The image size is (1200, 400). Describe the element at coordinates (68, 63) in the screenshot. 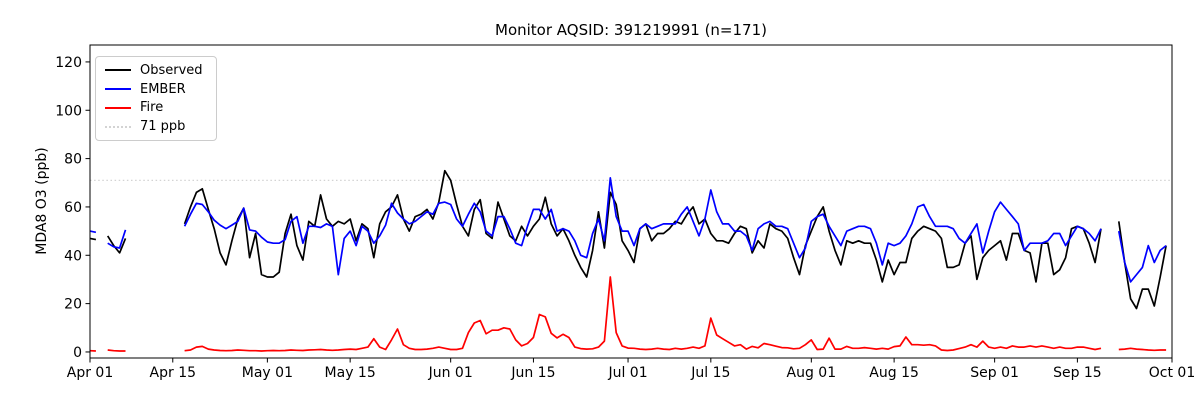

I see `y-tick-label: 120` at that location.